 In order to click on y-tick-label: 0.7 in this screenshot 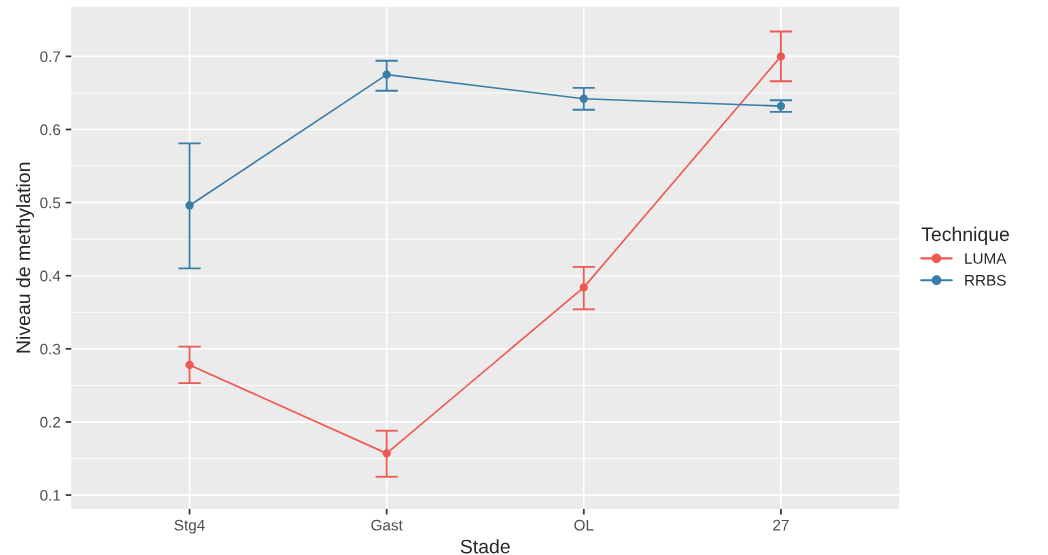, I will do `click(50, 57)`.